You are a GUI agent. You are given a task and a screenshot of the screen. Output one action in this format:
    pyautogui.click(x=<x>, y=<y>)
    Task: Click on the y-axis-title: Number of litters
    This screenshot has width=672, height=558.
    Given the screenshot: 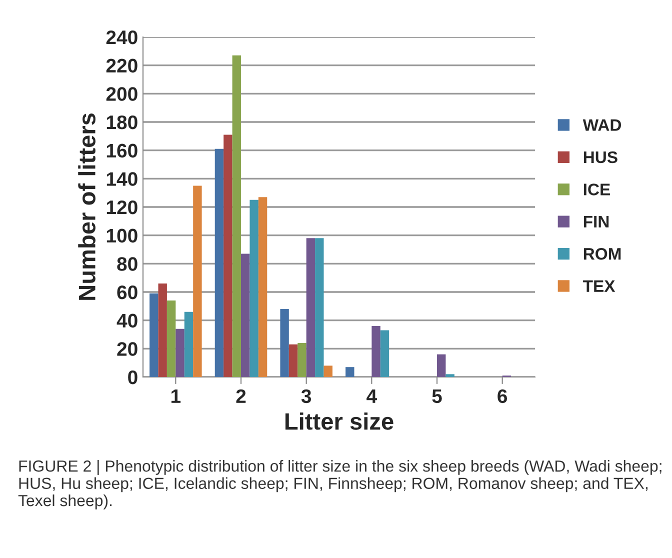 What is the action you would take?
    pyautogui.click(x=87, y=207)
    